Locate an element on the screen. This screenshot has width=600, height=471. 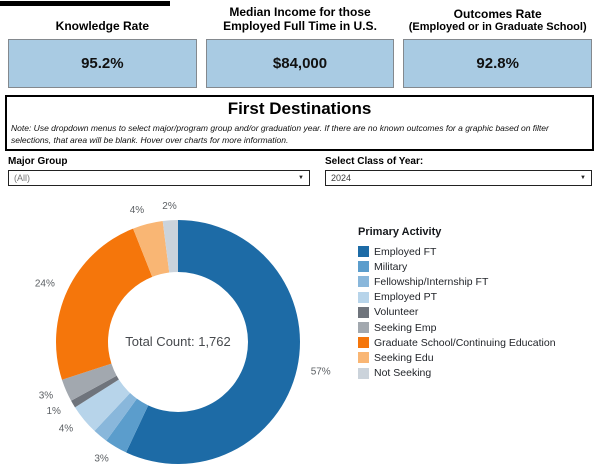
major-group-value: (All) is located at coordinates (22, 178).